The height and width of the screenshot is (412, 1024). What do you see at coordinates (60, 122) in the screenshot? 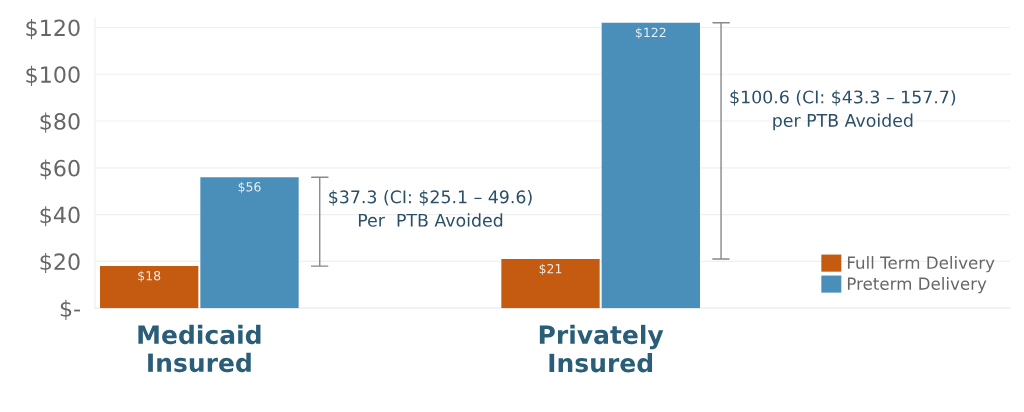
I see `y-tick-label: $80` at bounding box center [60, 122].